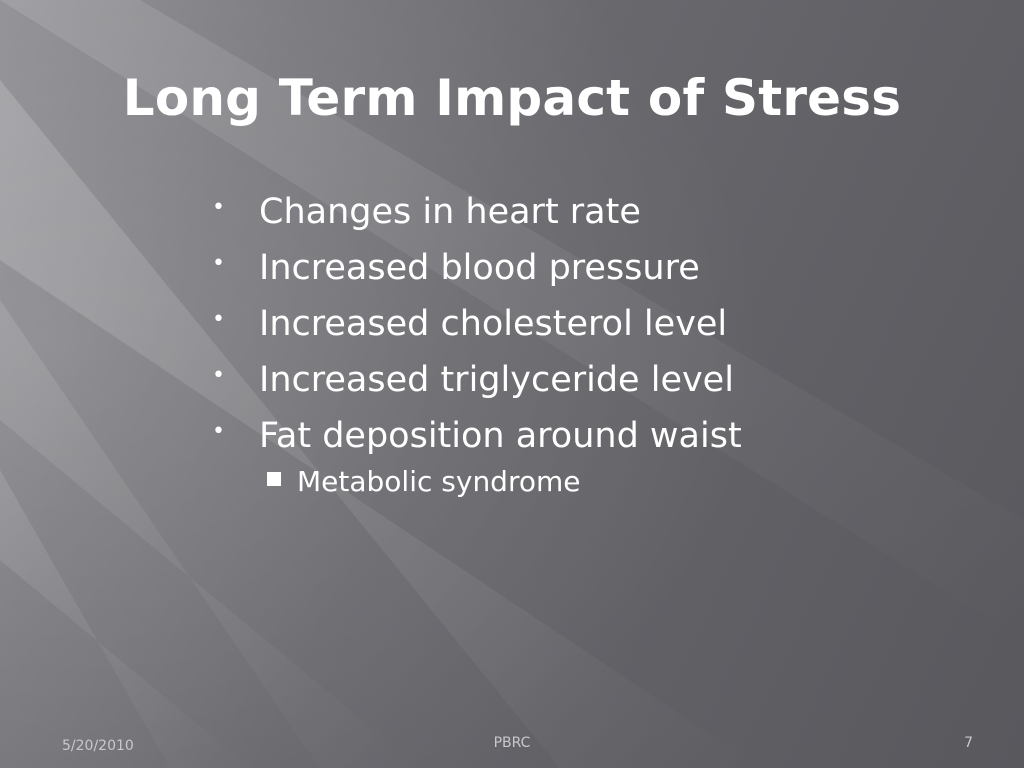 The image size is (1024, 768). What do you see at coordinates (500, 436) in the screenshot?
I see `bullet-text: Fat deposition around waist` at bounding box center [500, 436].